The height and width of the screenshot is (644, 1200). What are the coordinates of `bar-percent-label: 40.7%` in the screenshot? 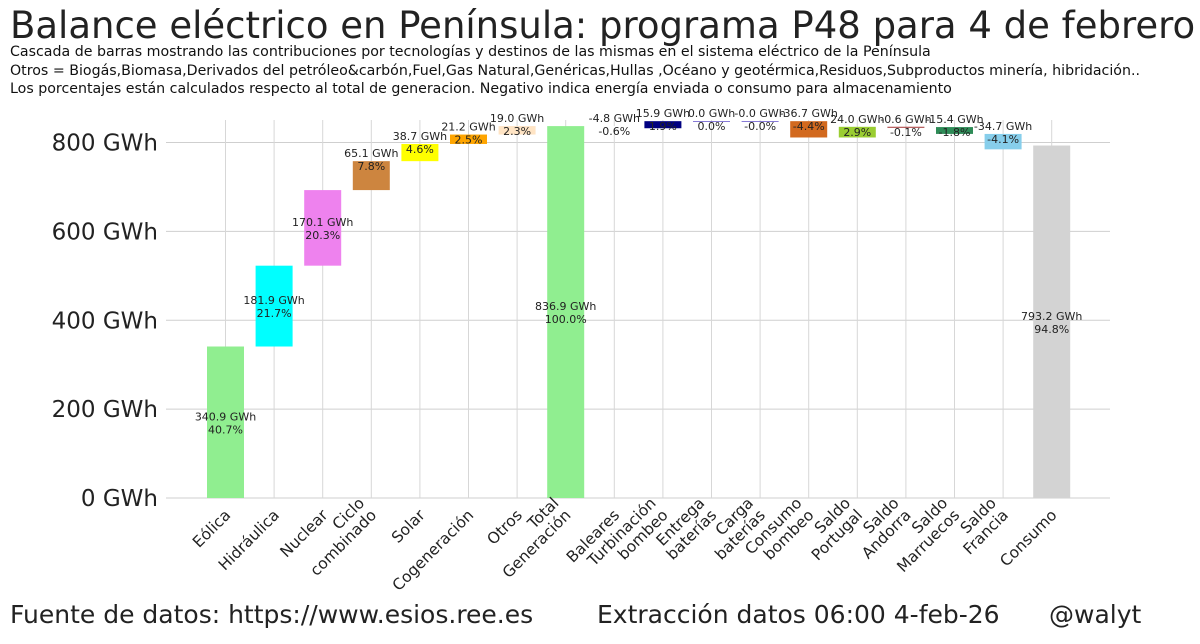 It's located at (225, 429).